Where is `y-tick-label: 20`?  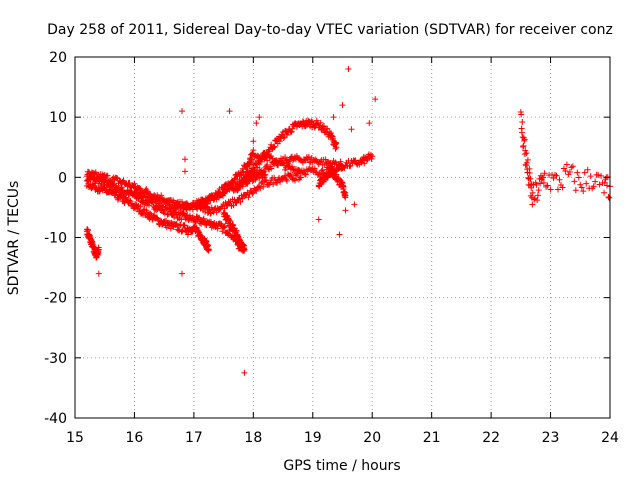 y-tick-label: 20 is located at coordinates (58, 58).